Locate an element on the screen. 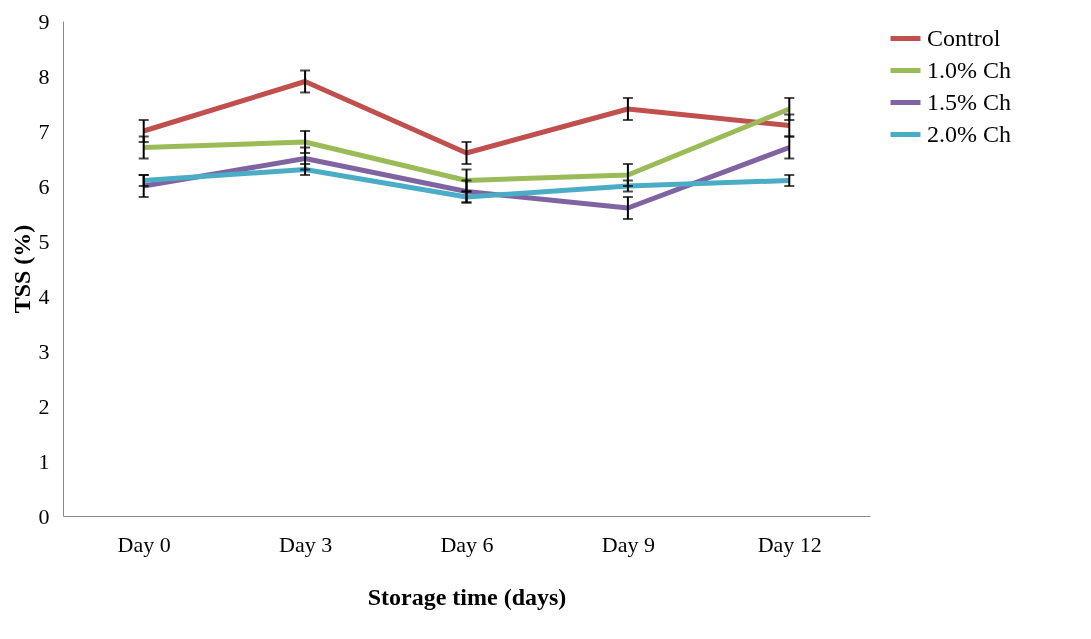 This screenshot has height=639, width=1091. y-tick-label: 2 is located at coordinates (44, 406).